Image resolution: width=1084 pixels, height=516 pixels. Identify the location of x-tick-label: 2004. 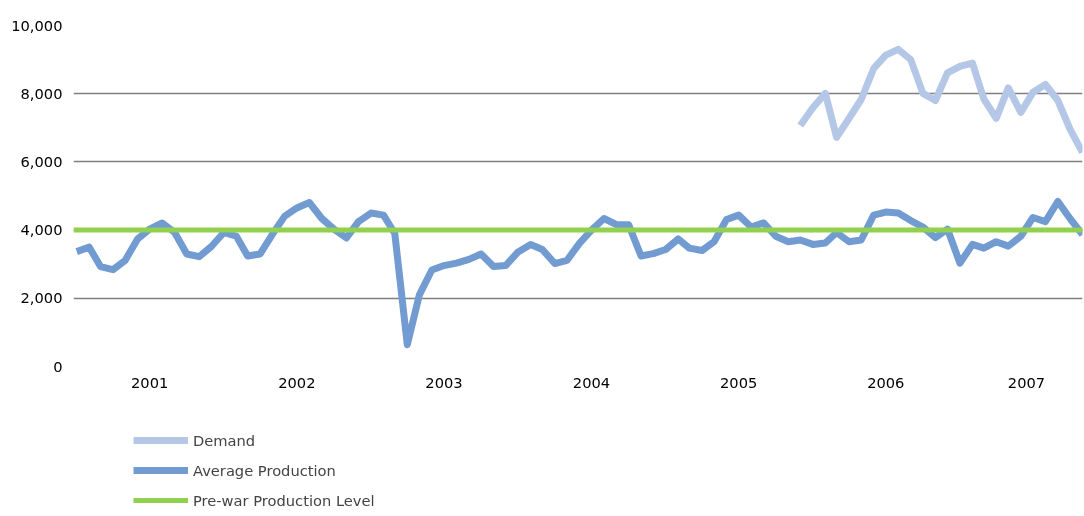
(591, 382).